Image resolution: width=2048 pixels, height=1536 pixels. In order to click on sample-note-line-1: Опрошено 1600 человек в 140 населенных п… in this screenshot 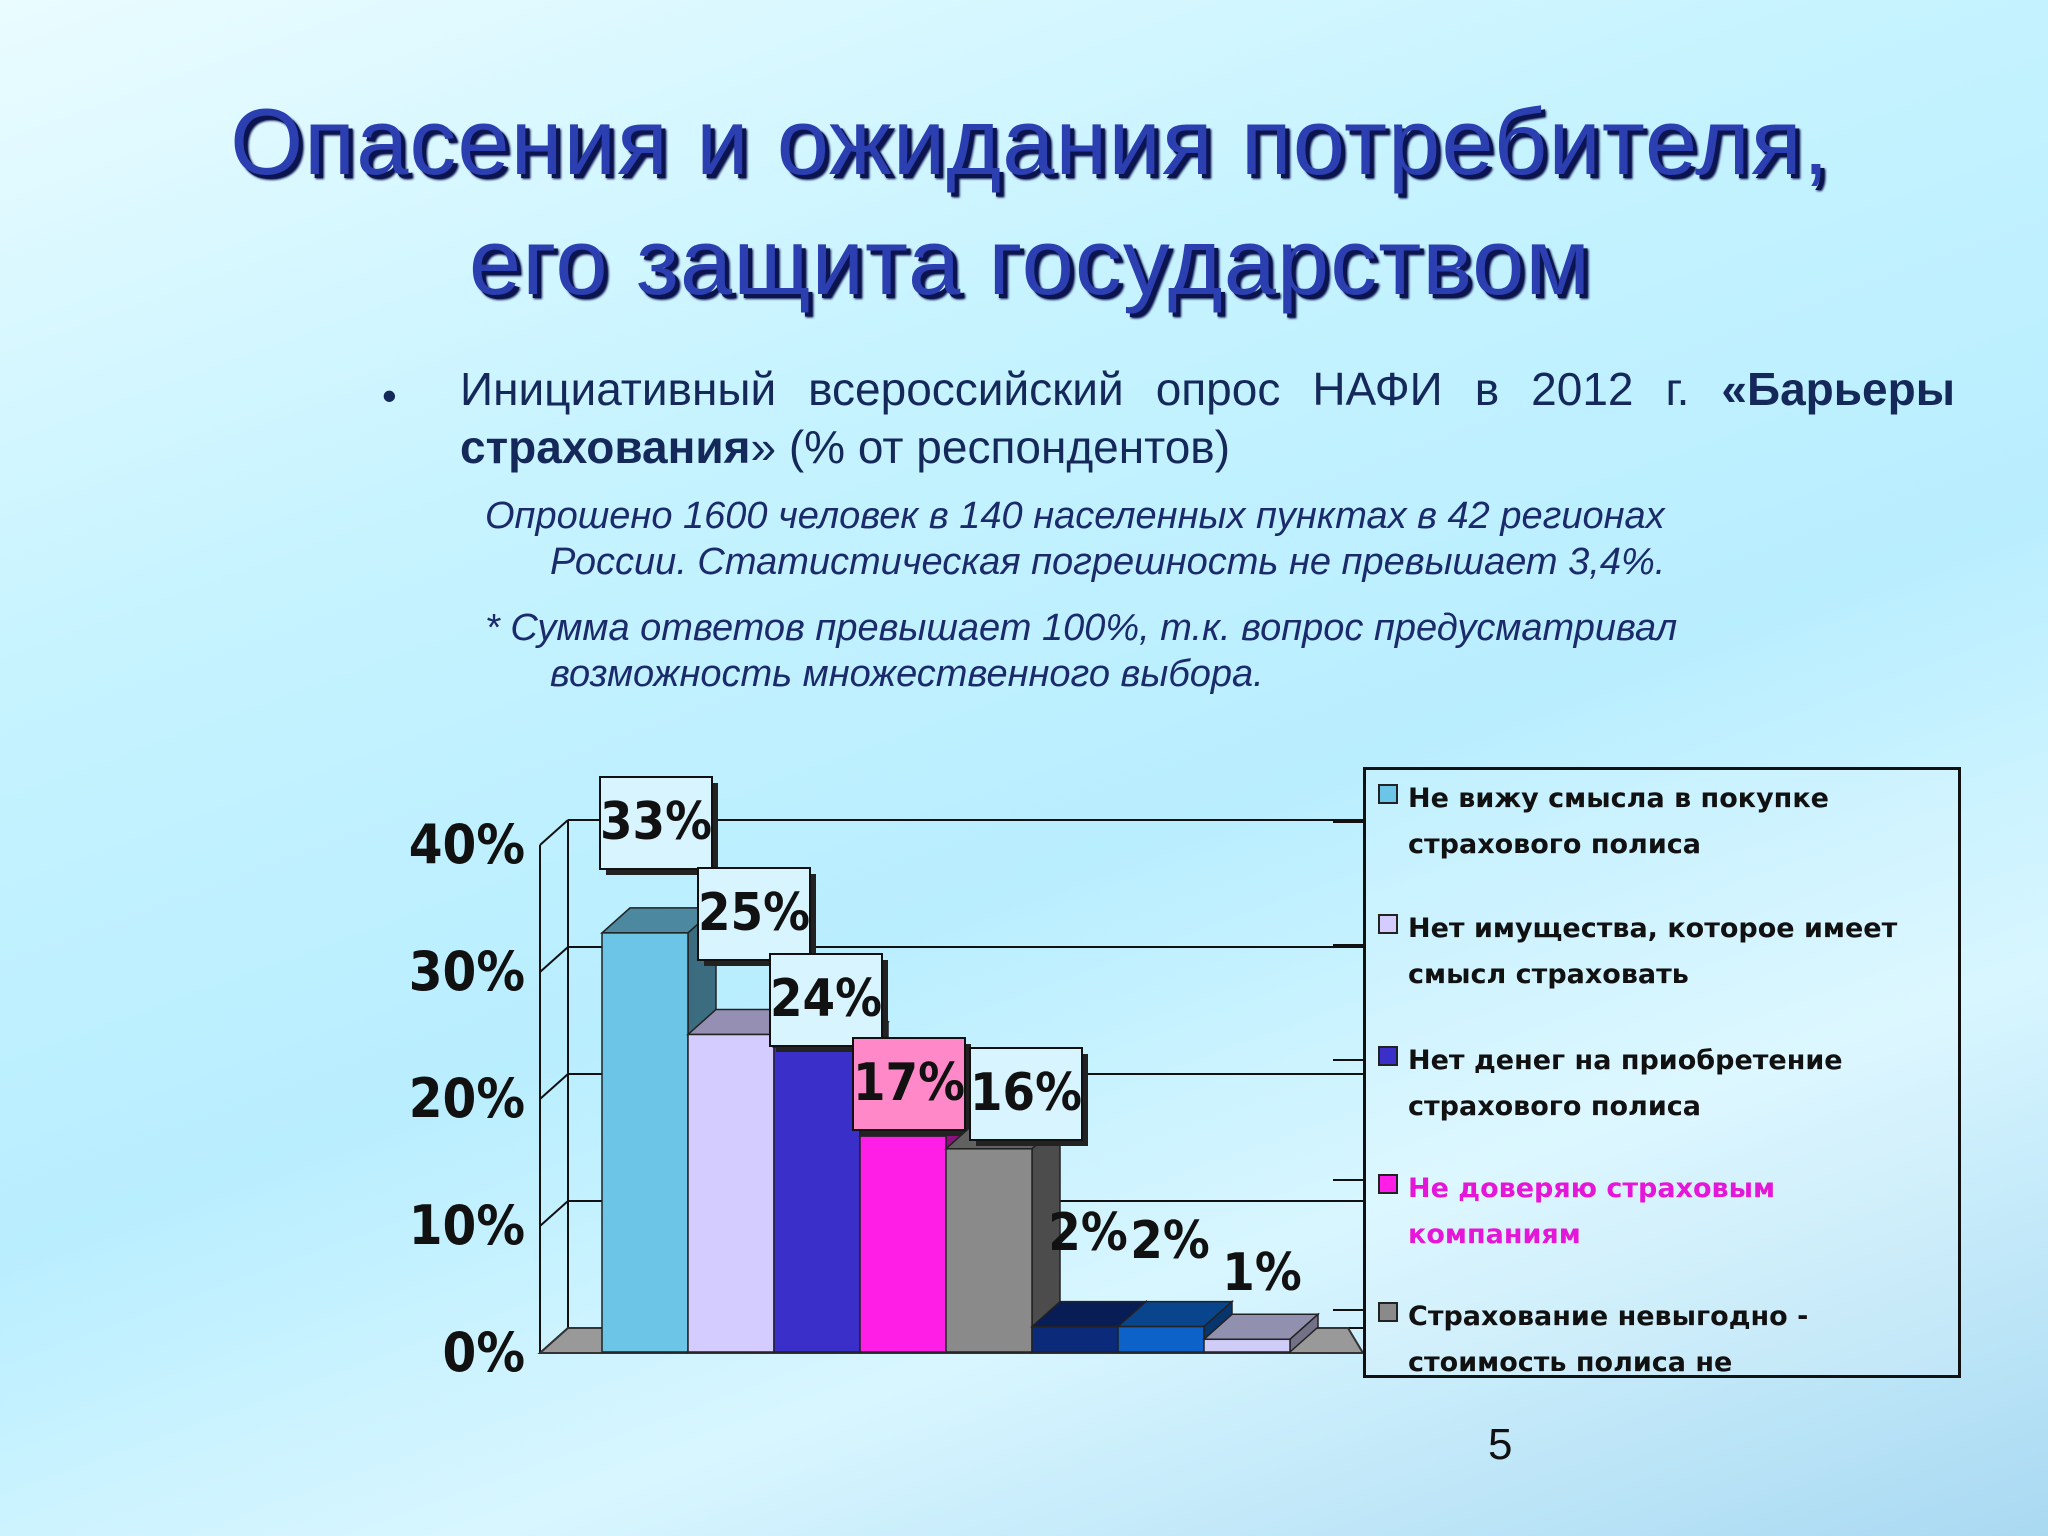, I will do `click(1075, 516)`.